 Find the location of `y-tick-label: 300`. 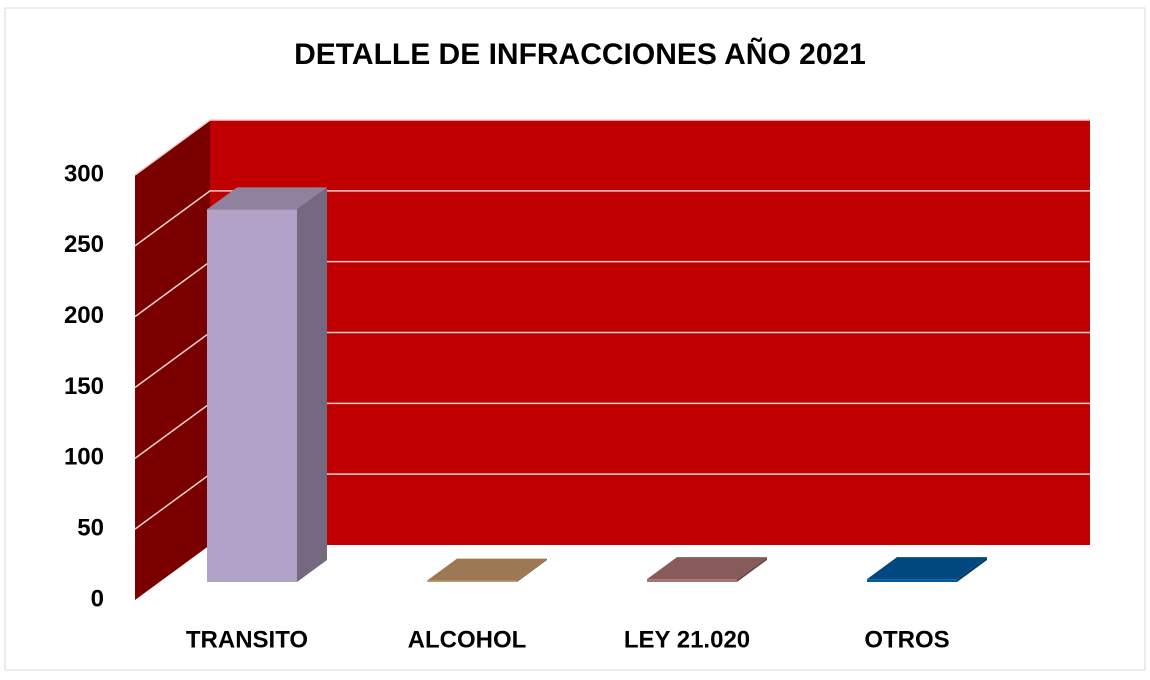

y-tick-label: 300 is located at coordinates (84, 173).